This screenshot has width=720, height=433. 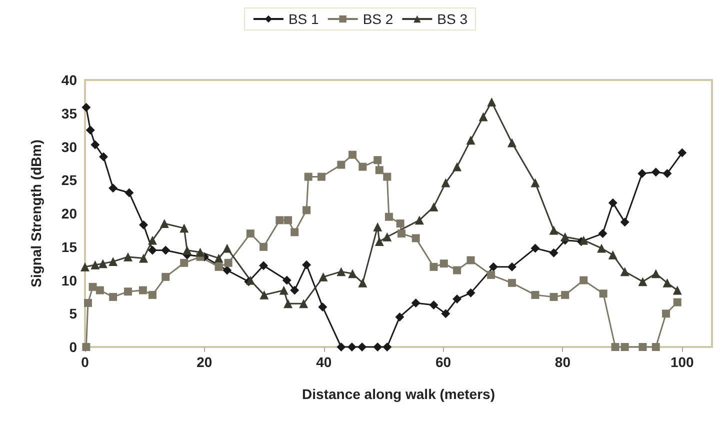 I want to click on y-tick-label: 5, so click(x=73, y=314).